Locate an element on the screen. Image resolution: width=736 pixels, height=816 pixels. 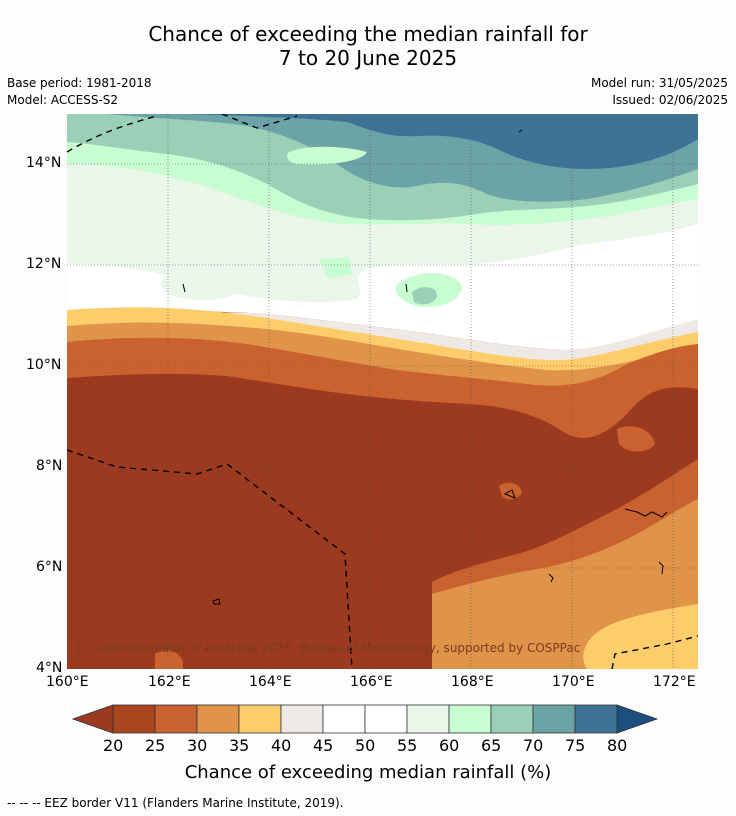
x-tick-168: 168°E is located at coordinates (472, 682).